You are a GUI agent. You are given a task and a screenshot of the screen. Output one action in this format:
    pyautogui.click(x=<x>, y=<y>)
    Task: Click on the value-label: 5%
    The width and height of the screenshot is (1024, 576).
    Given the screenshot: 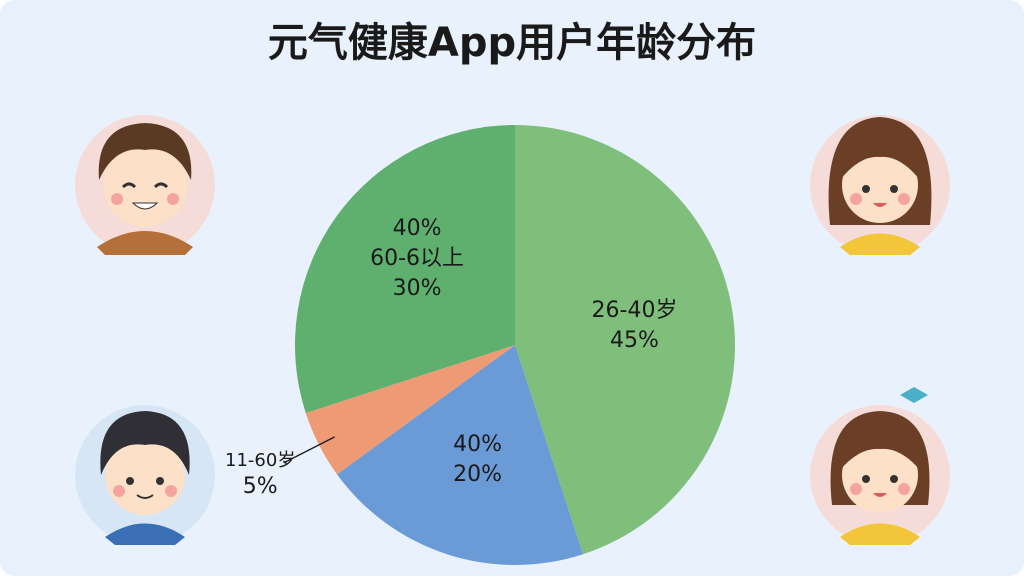 What is the action you would take?
    pyautogui.click(x=260, y=486)
    